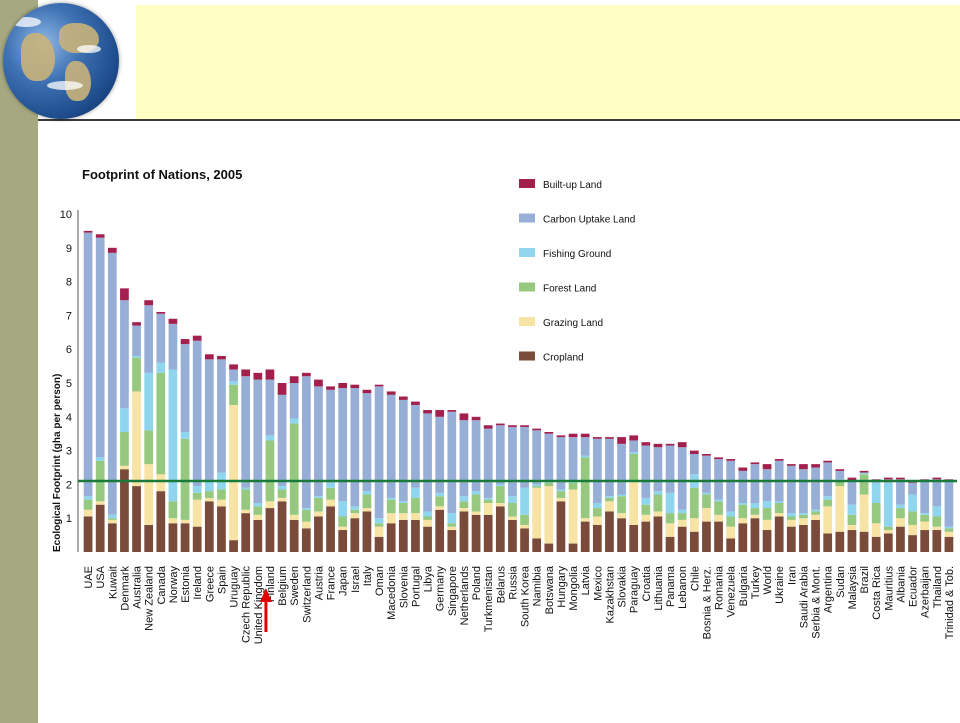 This screenshot has height=723, width=960. I want to click on x-tick-label: Germany, so click(441, 589).